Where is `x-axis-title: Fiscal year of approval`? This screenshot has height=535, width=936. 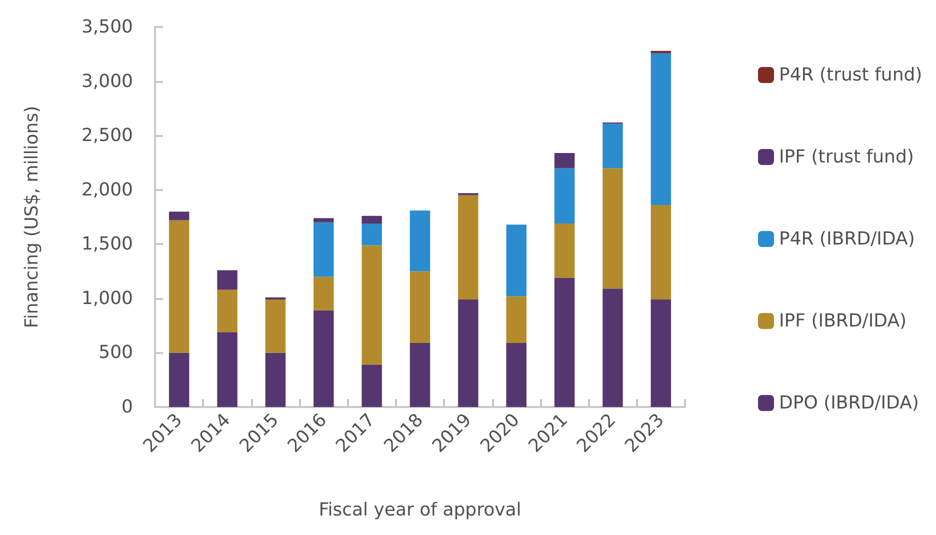 x-axis-title: Fiscal year of approval is located at coordinates (420, 510).